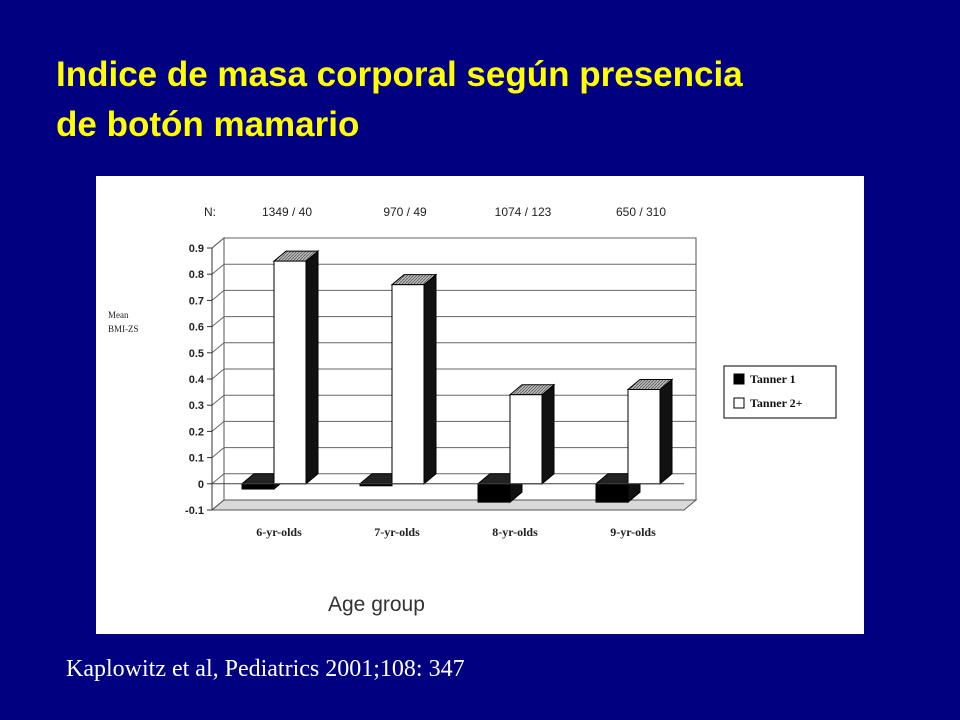  What do you see at coordinates (196, 354) in the screenshot?
I see `y-tick-label: 0.5` at bounding box center [196, 354].